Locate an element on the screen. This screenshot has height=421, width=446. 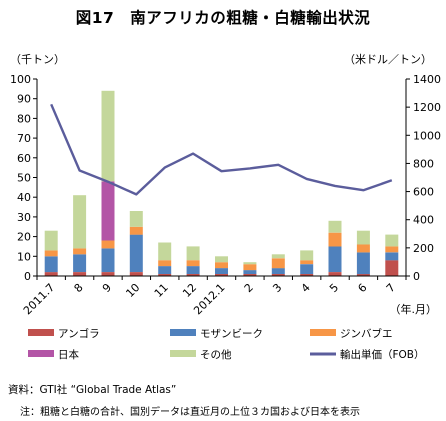
legend-label-3: ジンバブエ is located at coordinates (366, 333).